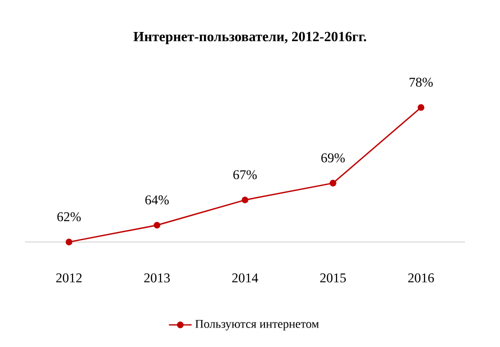 This screenshot has height=347, width=500. Describe the element at coordinates (245, 277) in the screenshot. I see `x-tick-label: 2014` at that location.